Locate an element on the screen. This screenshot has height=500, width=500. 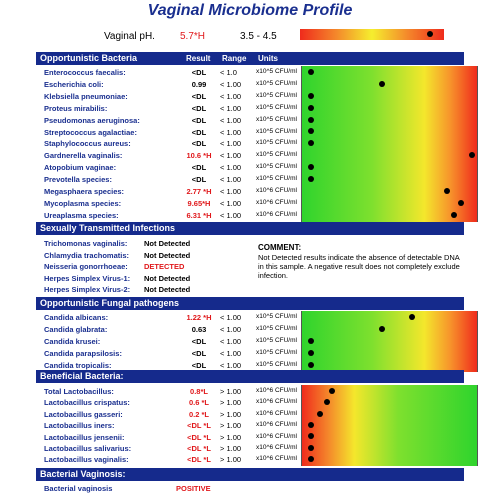
sti-row: Herpes Simplex Virus-2: Not Detected is located at coordinates (151, 289).